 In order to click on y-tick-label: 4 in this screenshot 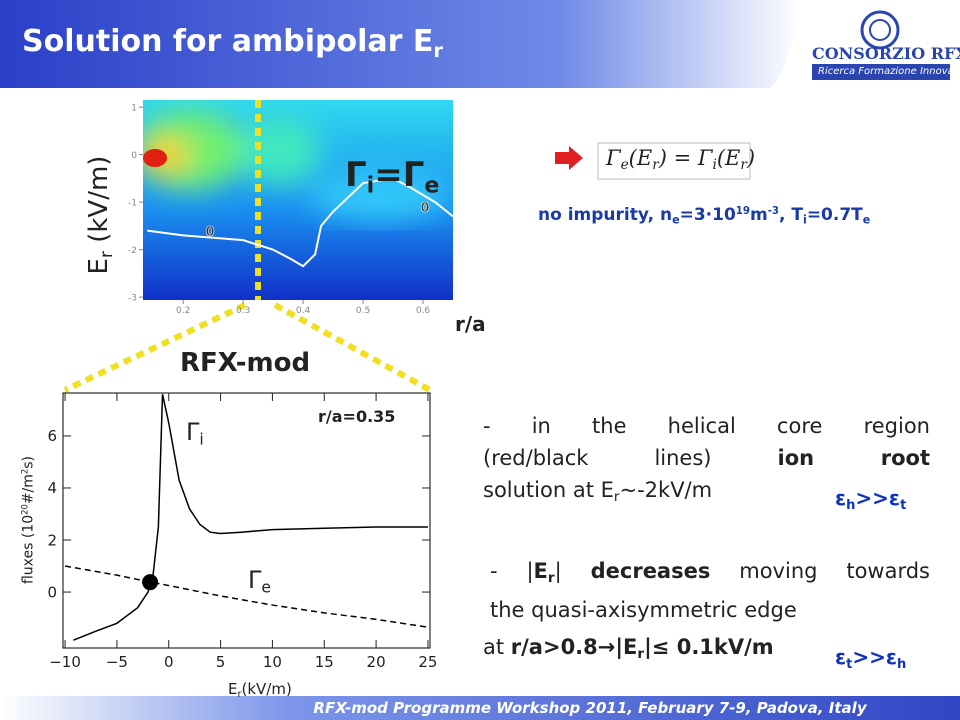, I will do `click(52, 488)`.